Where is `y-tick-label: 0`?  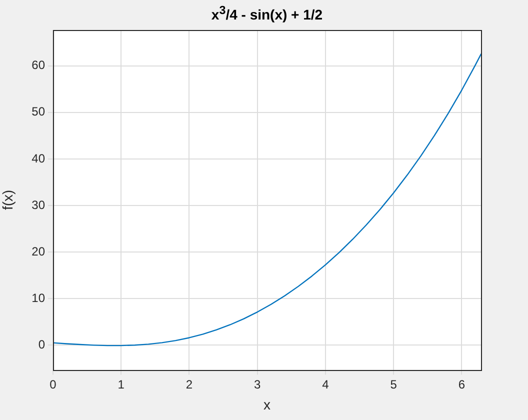 y-tick-label: 0 is located at coordinates (42, 344).